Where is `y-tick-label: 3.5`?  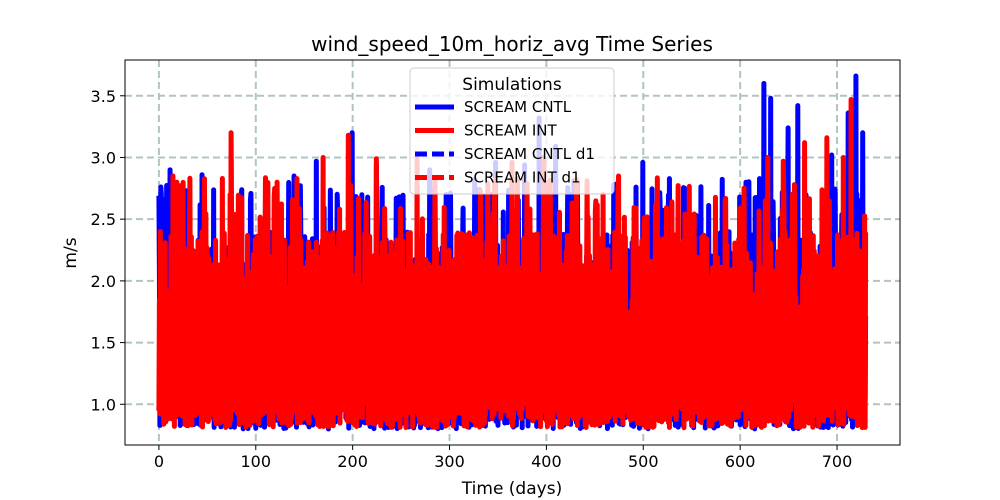 y-tick-label: 3.5 is located at coordinates (103, 96).